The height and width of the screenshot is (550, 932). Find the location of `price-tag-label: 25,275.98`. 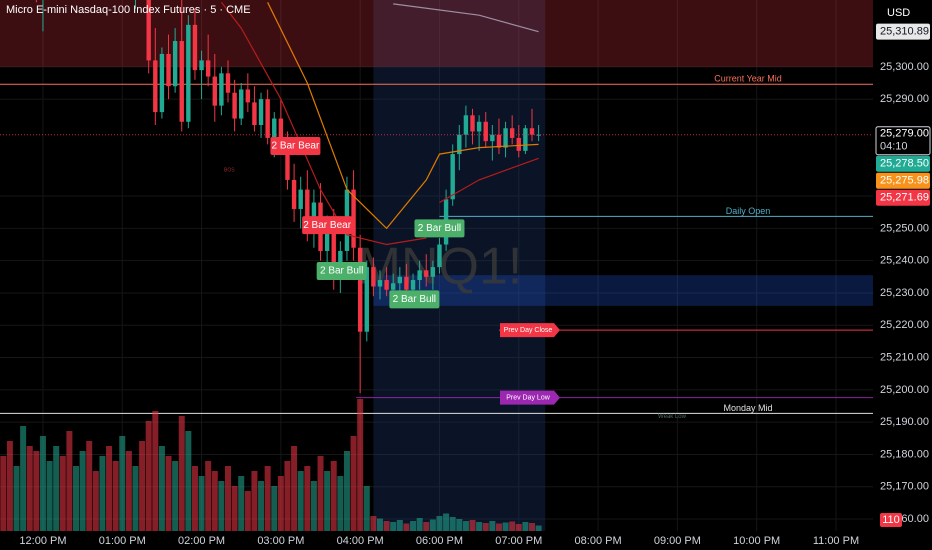

price-tag-label: 25,275.98 is located at coordinates (904, 181).